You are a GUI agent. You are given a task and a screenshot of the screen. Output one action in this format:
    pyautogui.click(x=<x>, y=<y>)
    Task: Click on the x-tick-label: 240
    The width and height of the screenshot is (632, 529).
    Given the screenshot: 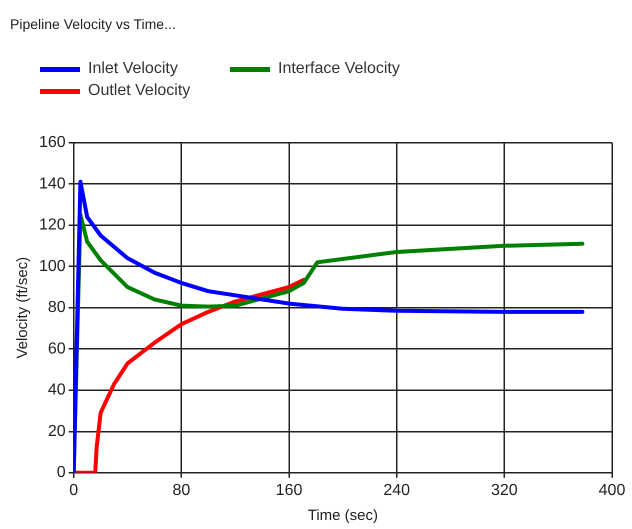 What is the action you would take?
    pyautogui.click(x=396, y=490)
    